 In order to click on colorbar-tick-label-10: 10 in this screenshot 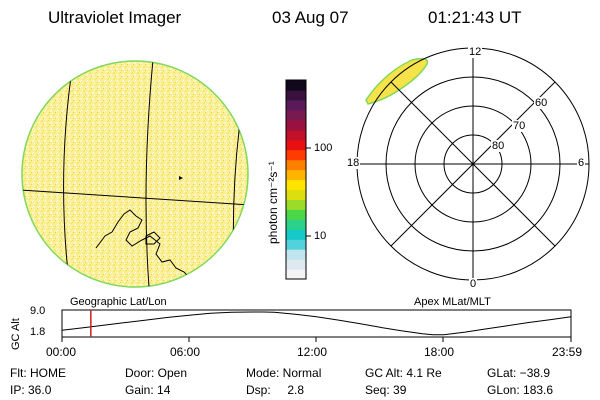, I will do `click(320, 236)`.